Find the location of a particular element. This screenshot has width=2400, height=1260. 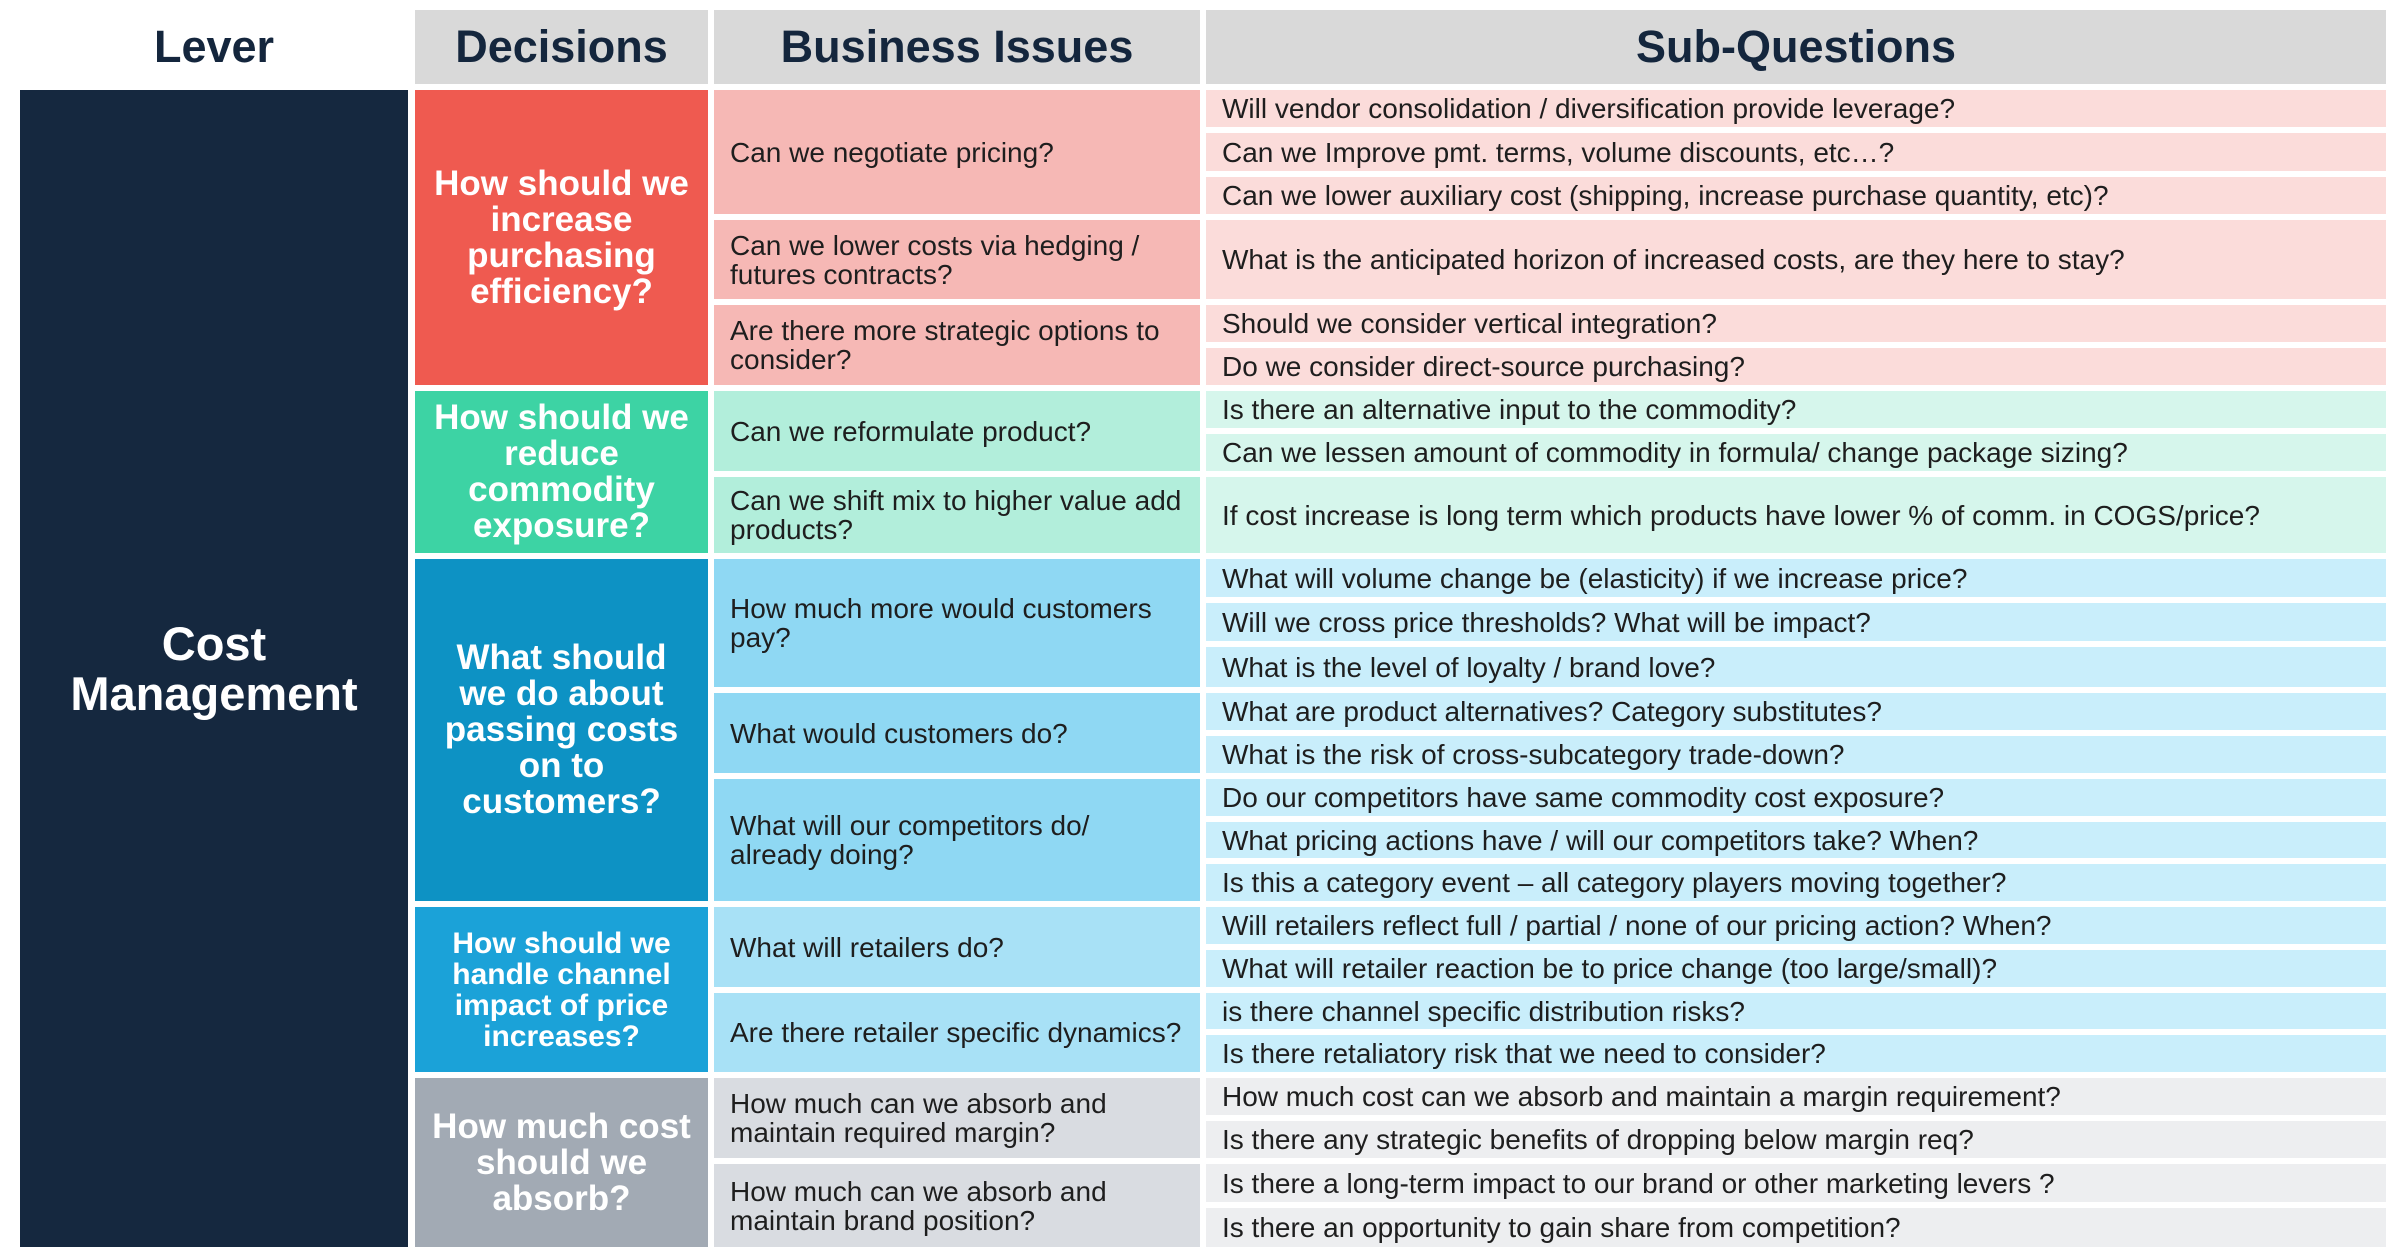

issue-customers-pay: How much more would customers pay? is located at coordinates (957, 623).